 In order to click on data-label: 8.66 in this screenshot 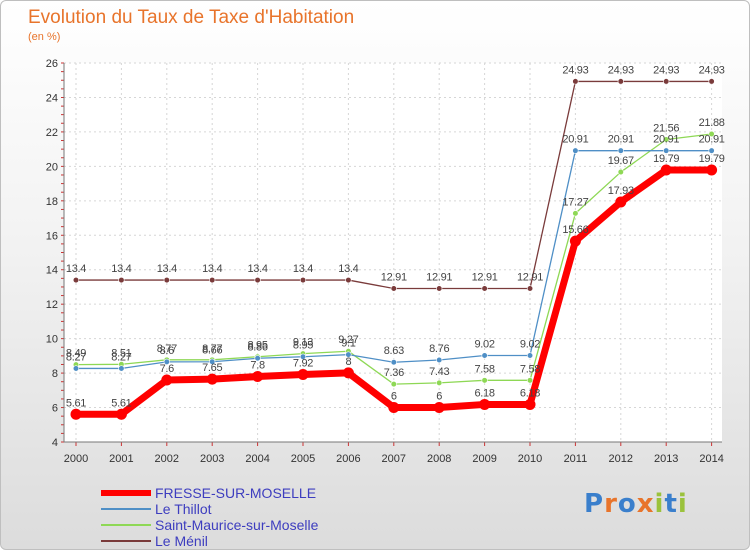, I will do `click(212, 351)`.